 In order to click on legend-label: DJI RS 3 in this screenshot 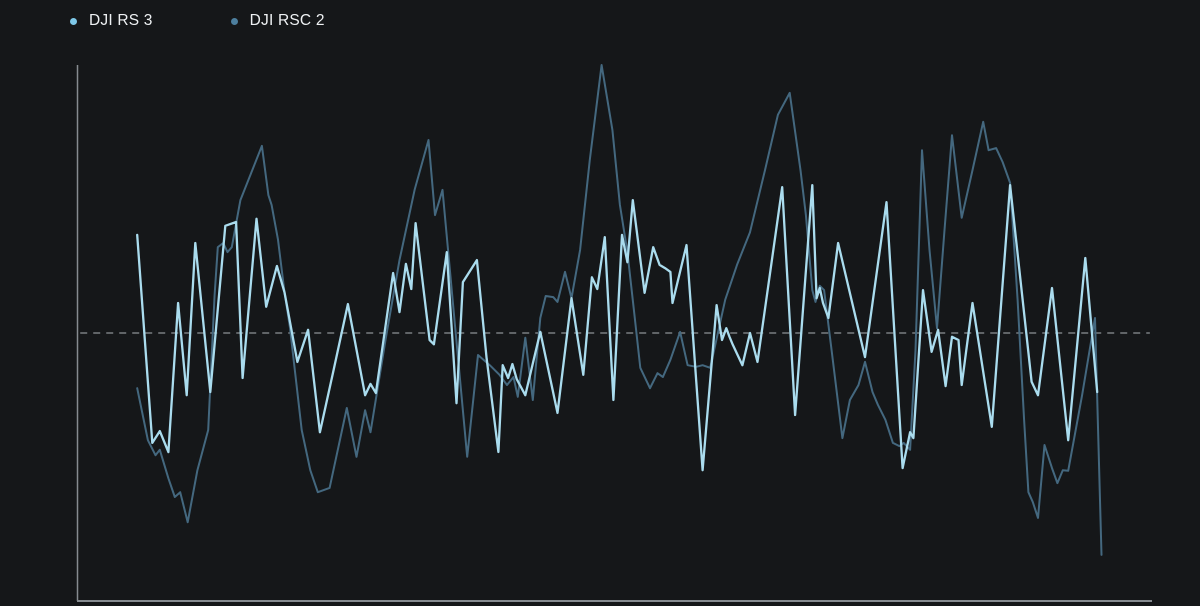, I will do `click(121, 20)`.